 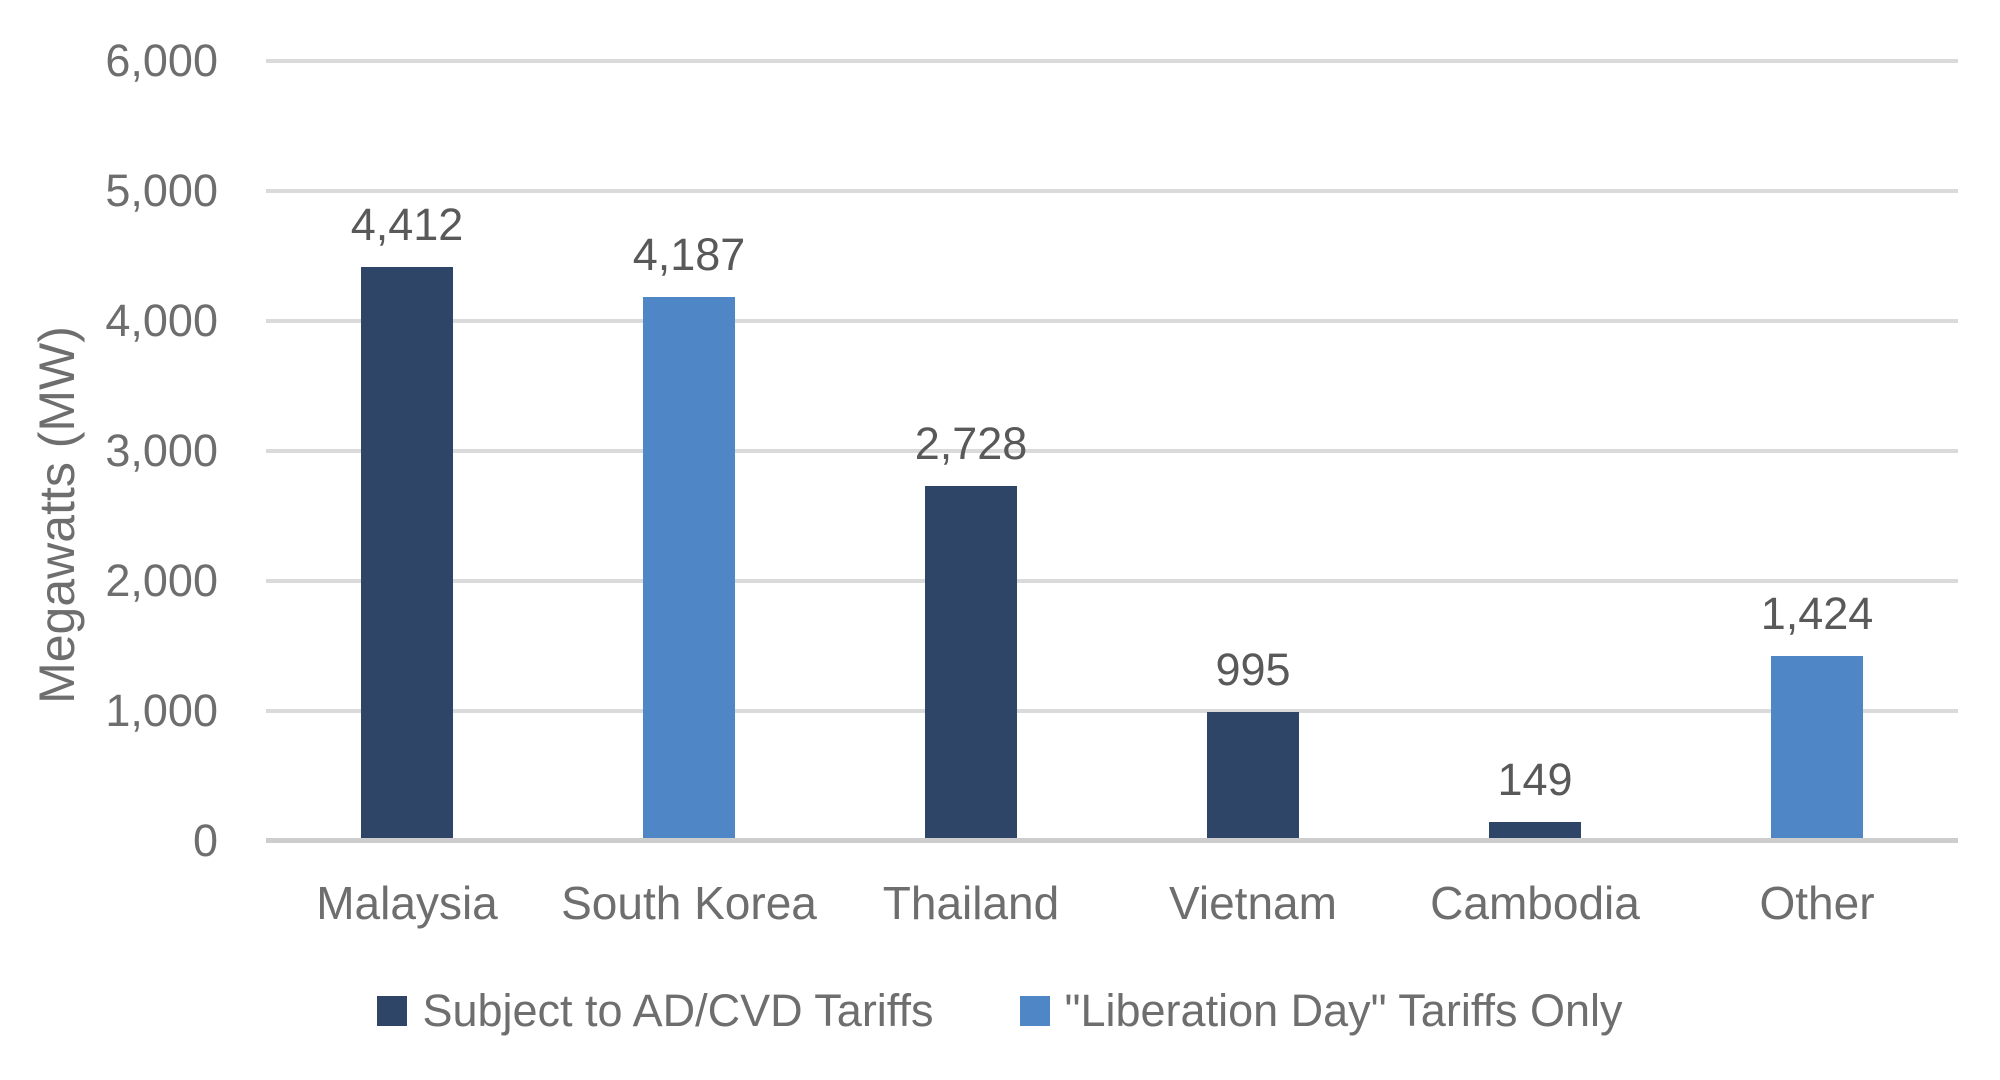 I want to click on bar-slot-other: 1,424, so click(x=1817, y=451).